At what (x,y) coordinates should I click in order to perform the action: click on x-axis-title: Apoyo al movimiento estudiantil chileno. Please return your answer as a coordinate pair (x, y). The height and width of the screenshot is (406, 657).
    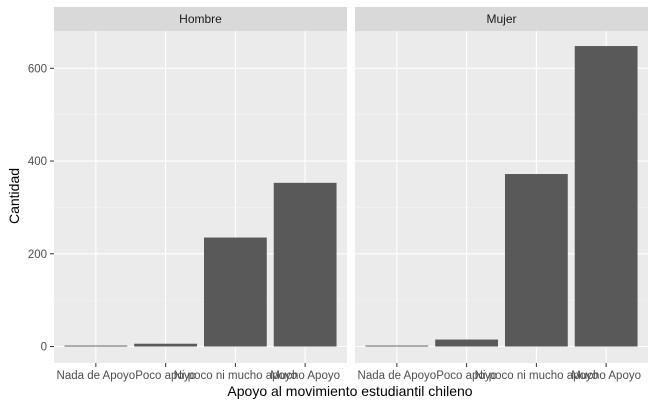
    Looking at the image, I should click on (349, 391).